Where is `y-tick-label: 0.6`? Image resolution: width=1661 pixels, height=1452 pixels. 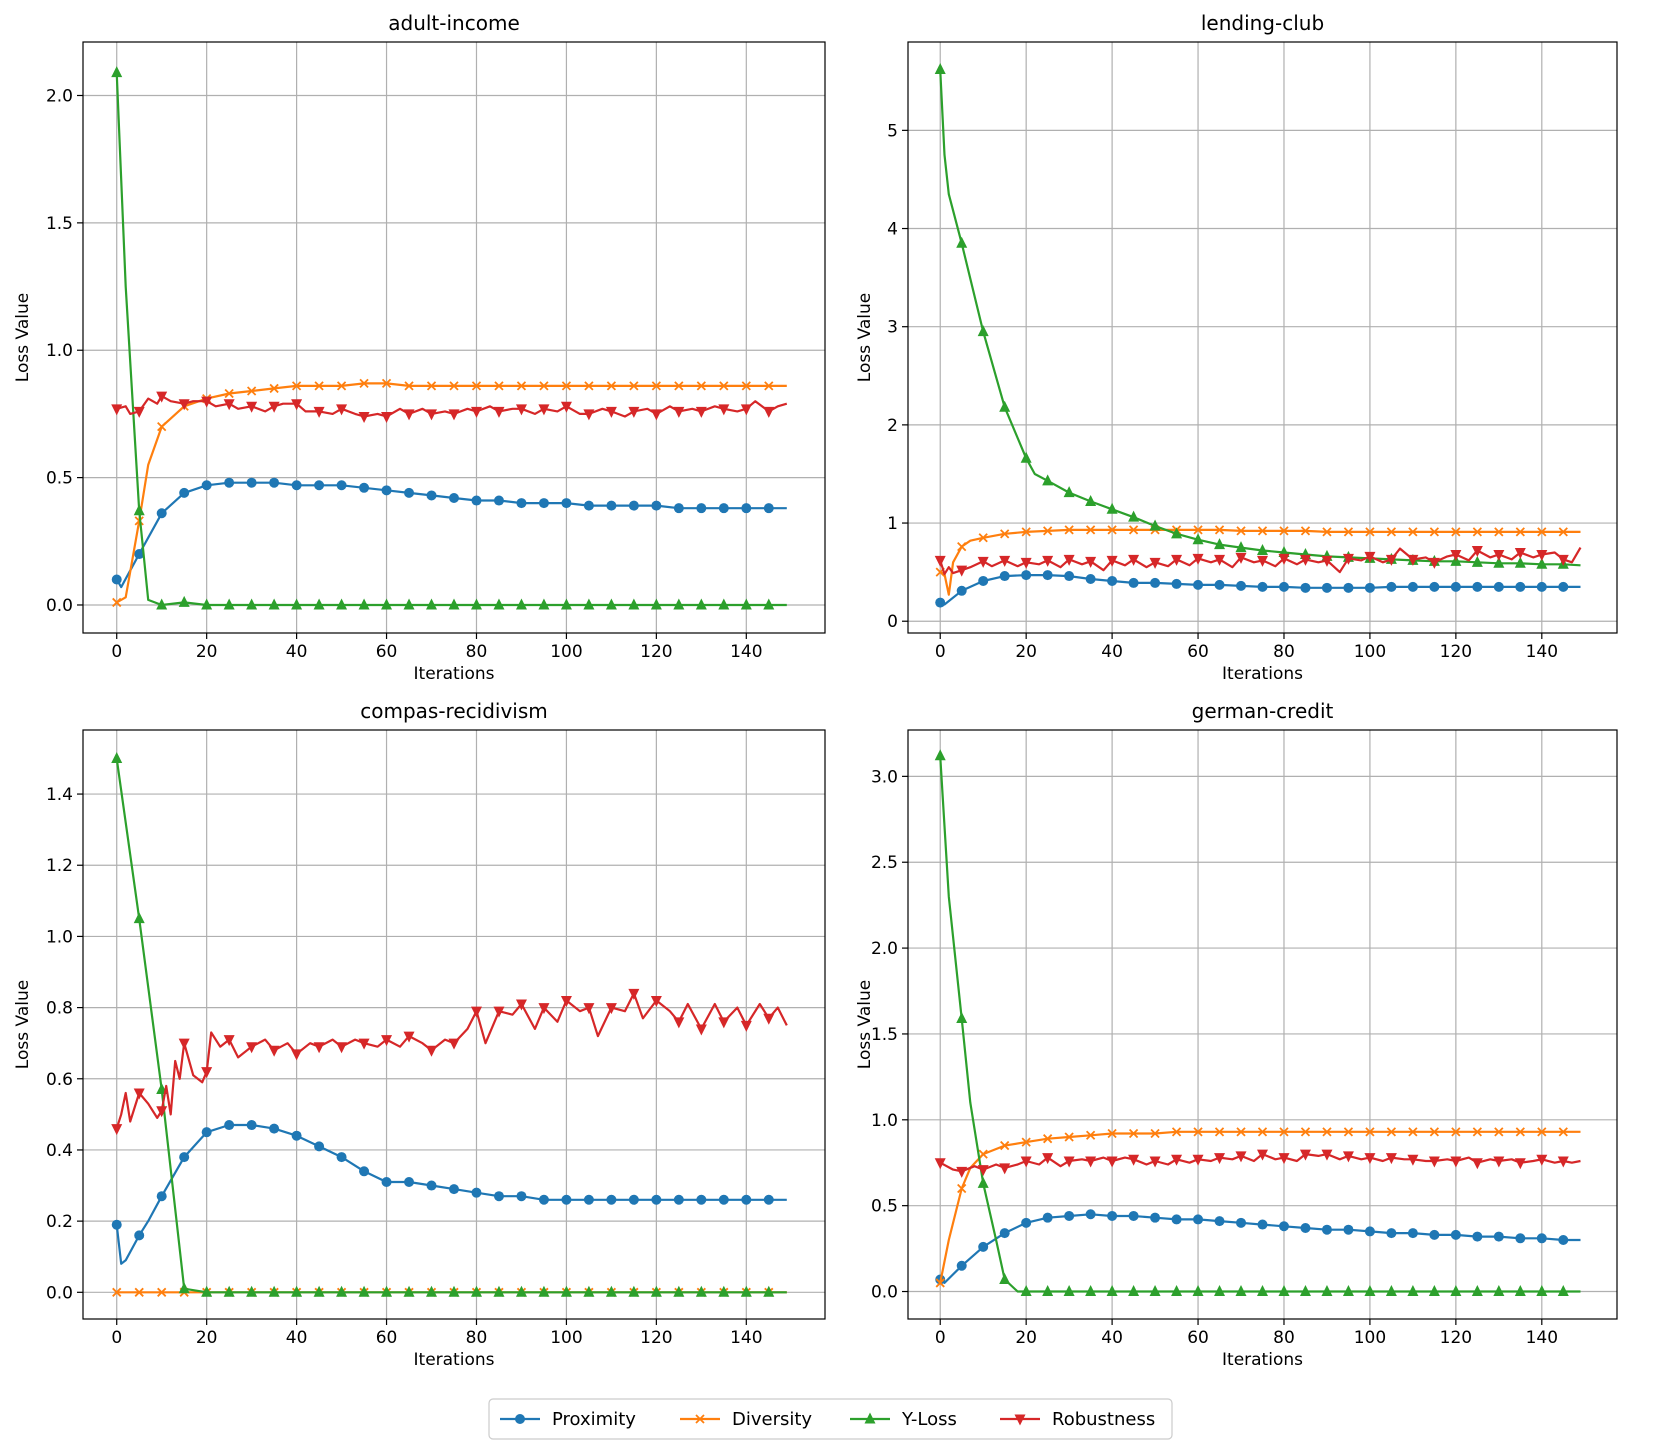 y-tick-label: 0.6 is located at coordinates (59, 1080).